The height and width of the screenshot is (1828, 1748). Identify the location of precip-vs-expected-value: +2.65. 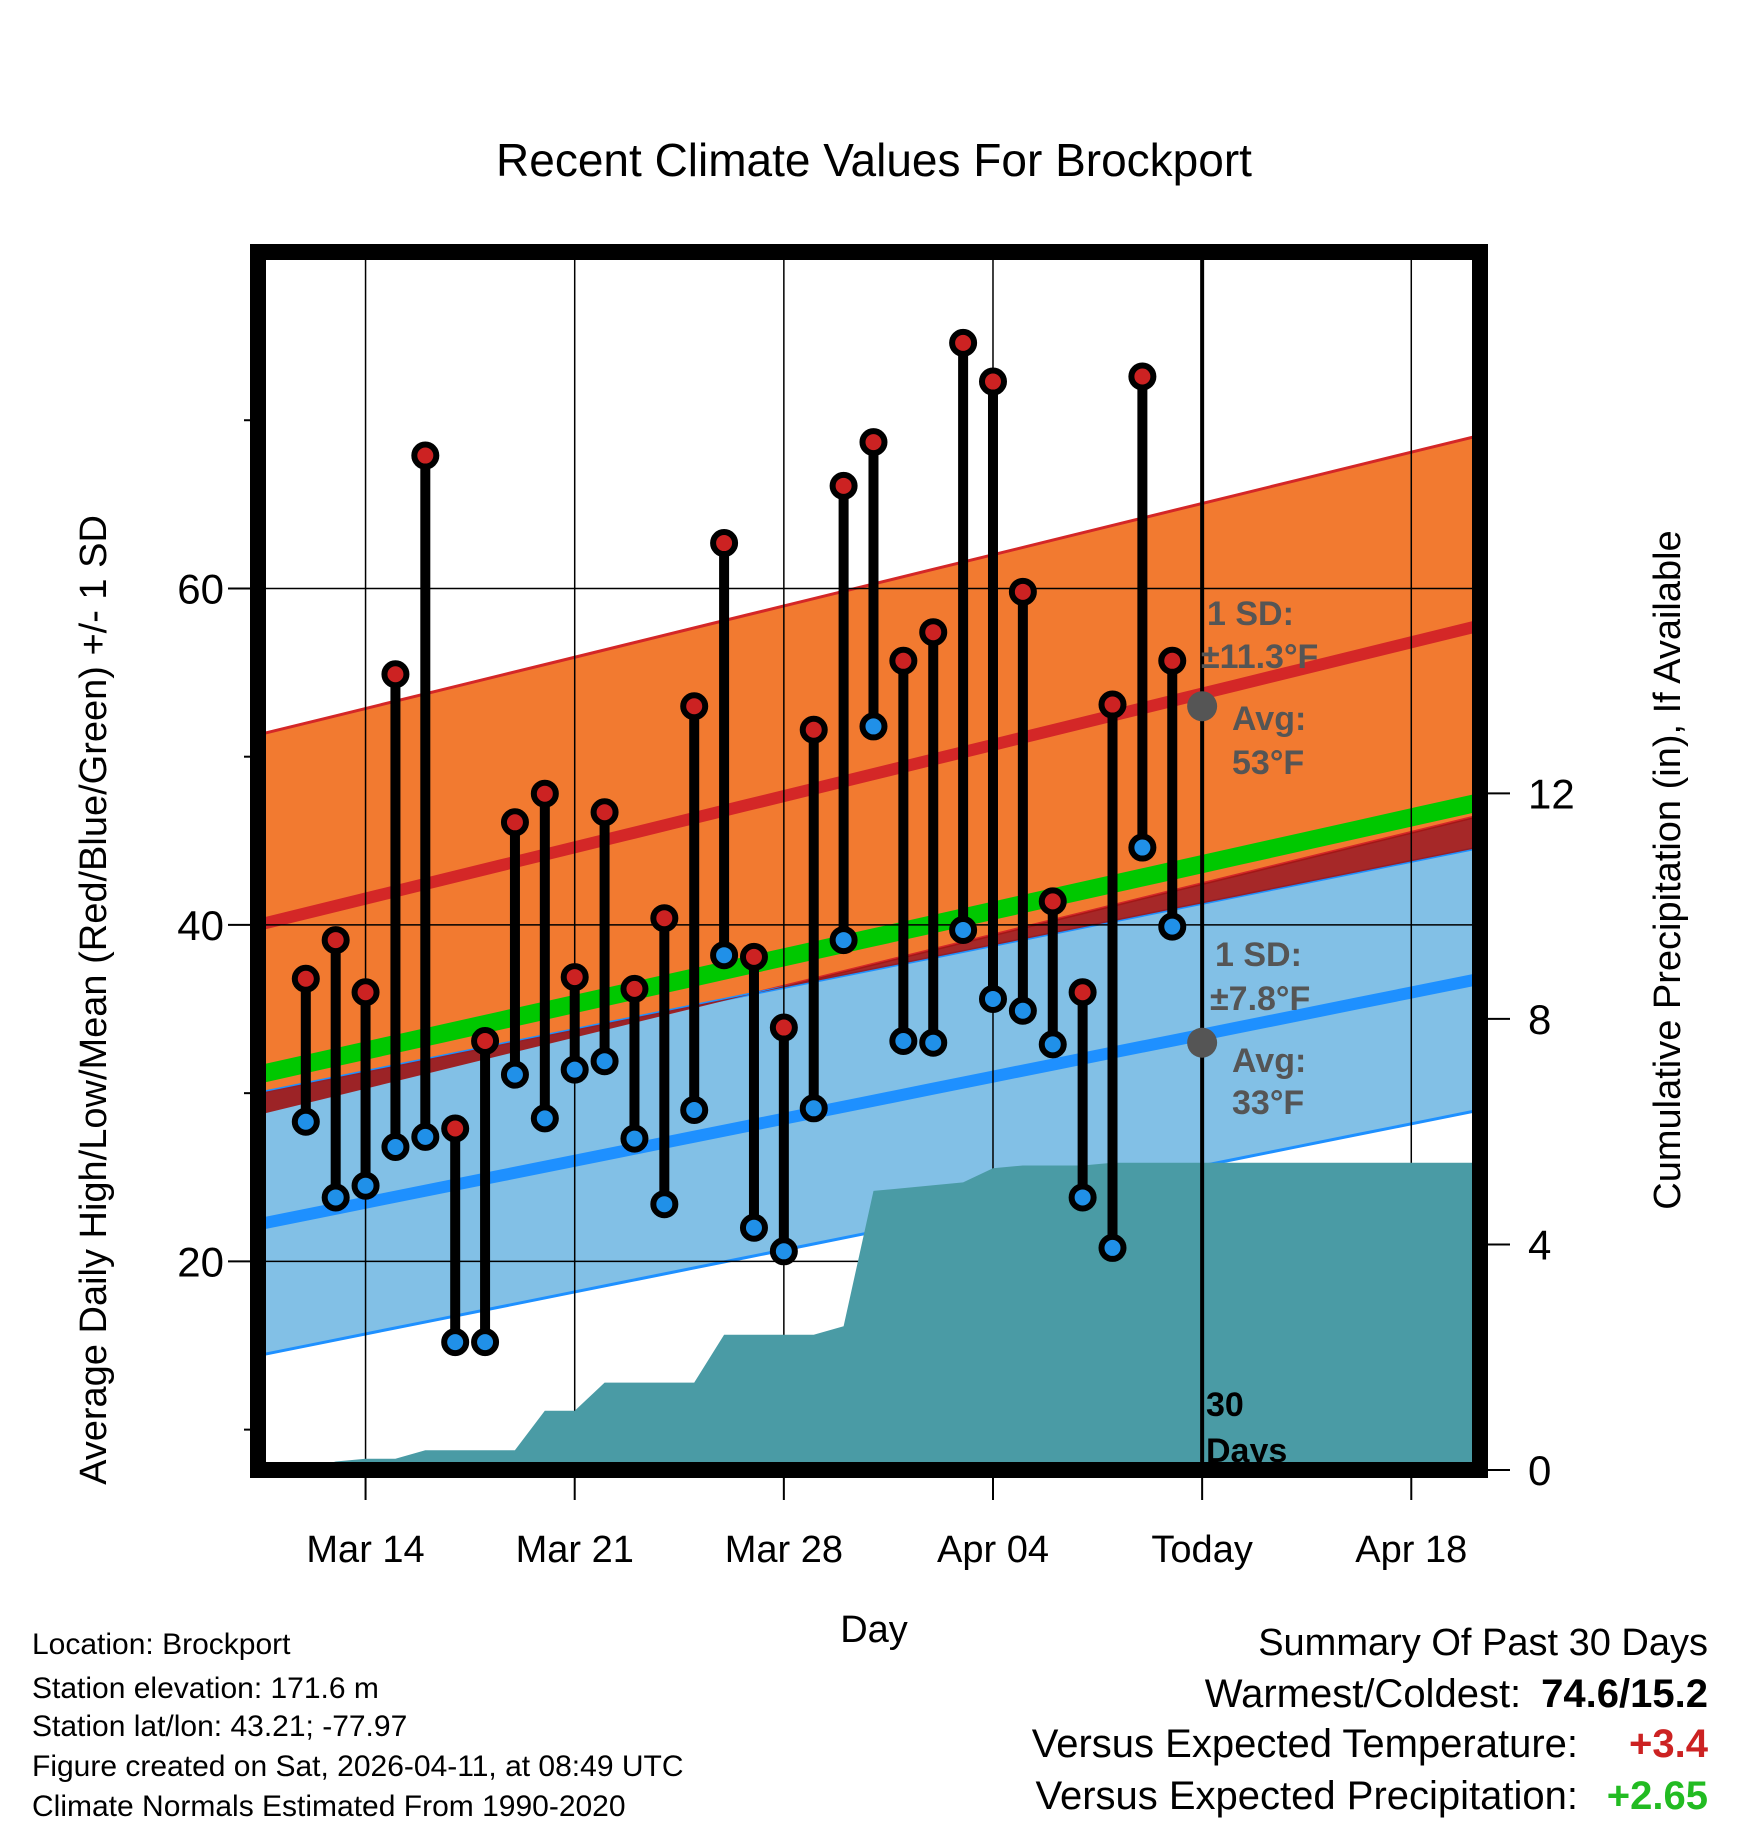
(1657, 1796).